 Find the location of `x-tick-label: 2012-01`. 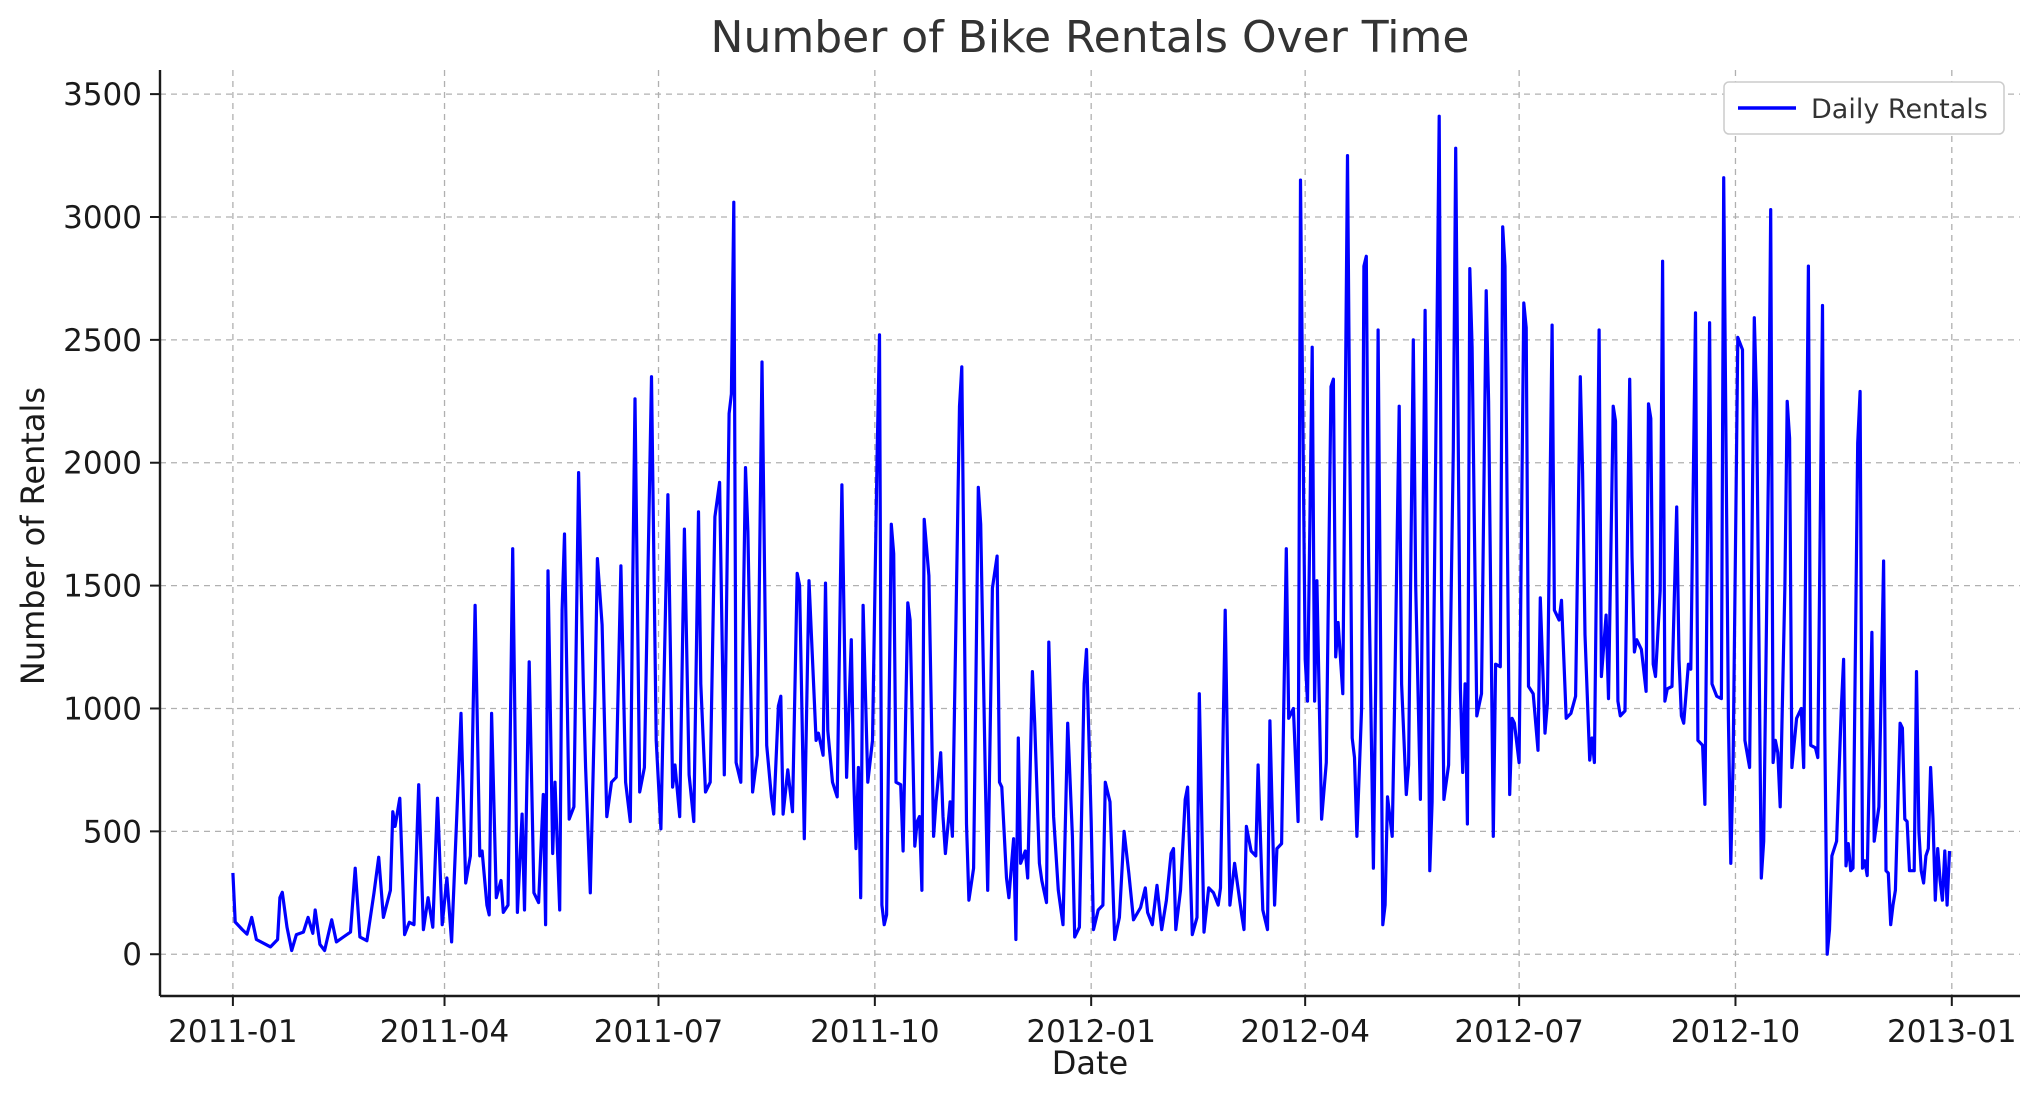

x-tick-label: 2012-01 is located at coordinates (1091, 1032).